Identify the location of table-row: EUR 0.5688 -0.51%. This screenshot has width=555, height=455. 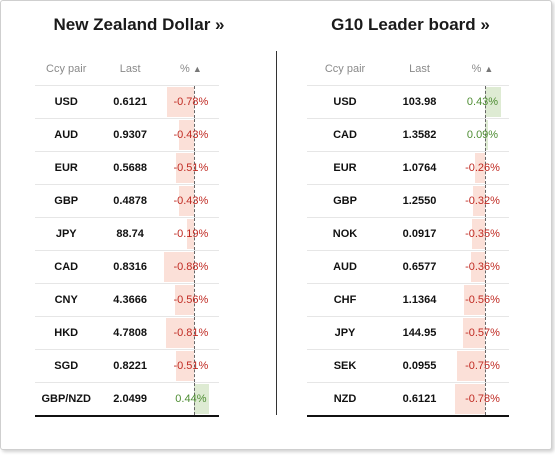
(127, 168).